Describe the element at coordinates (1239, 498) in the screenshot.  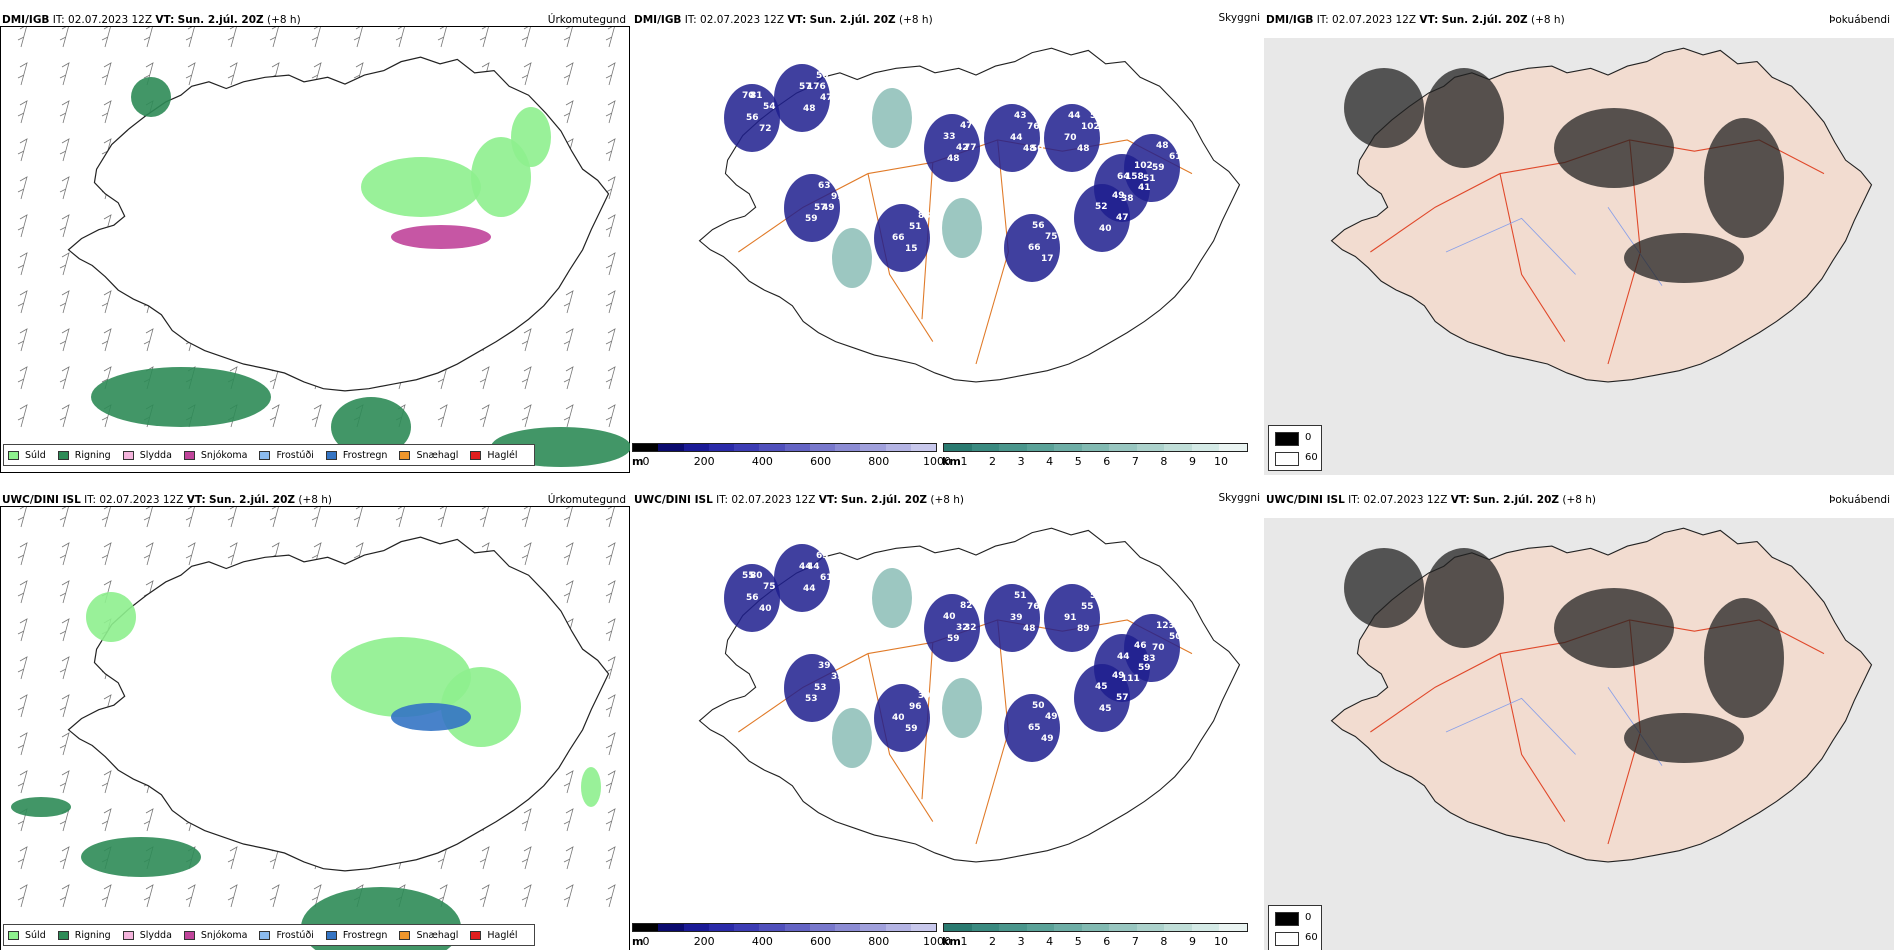
I see `visibility-title: Skyggni` at that location.